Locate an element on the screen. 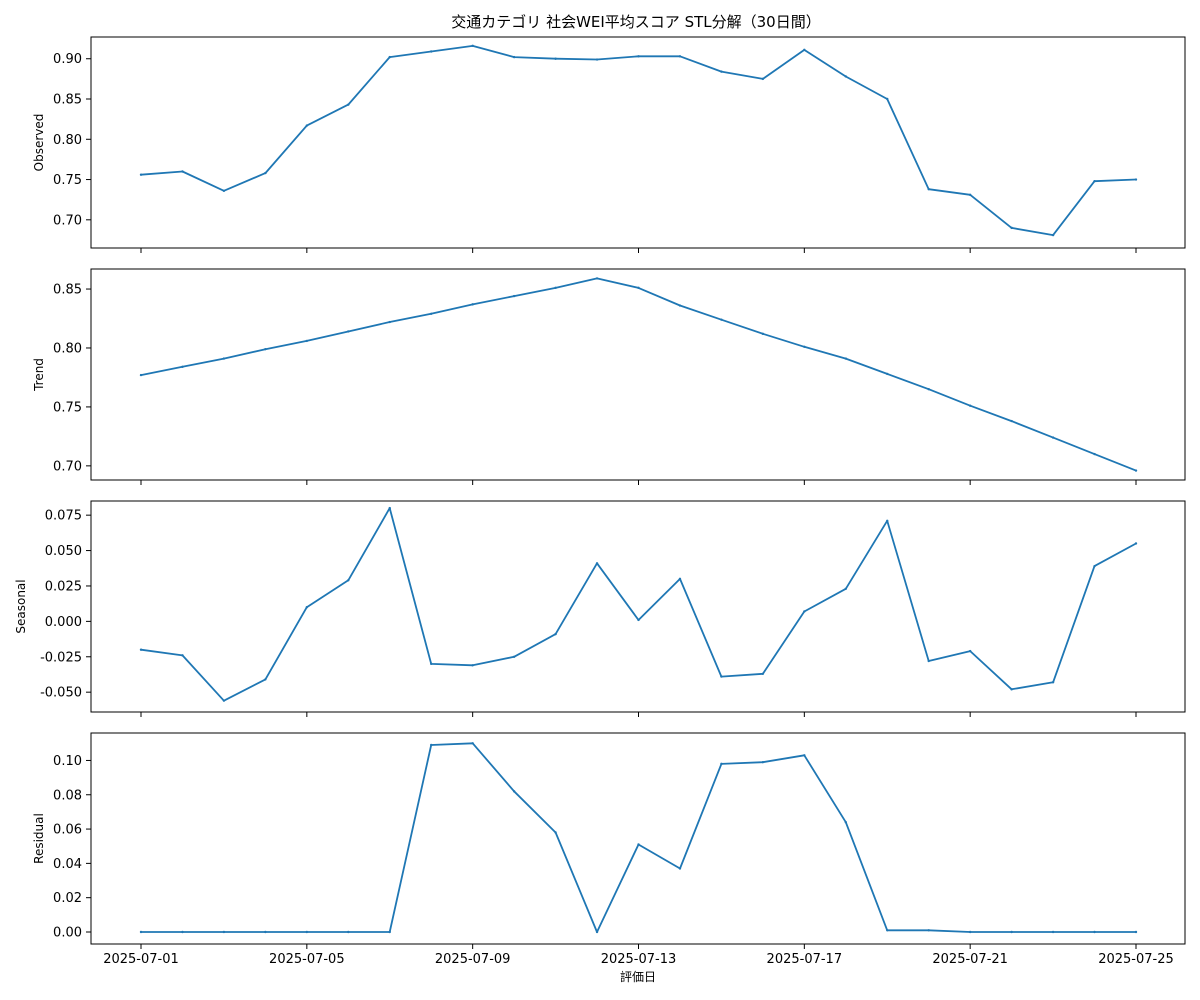  y-tick-label: 0.90 is located at coordinates (67, 59).